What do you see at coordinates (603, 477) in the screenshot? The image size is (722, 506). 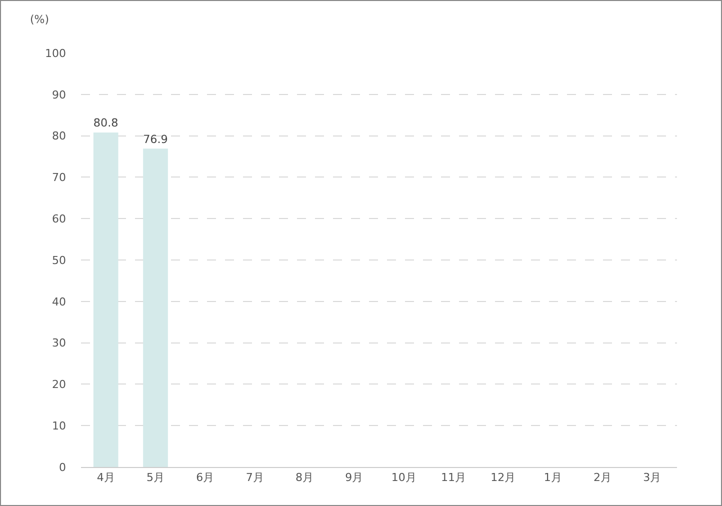 I see `x-tick-label: 2月` at bounding box center [603, 477].